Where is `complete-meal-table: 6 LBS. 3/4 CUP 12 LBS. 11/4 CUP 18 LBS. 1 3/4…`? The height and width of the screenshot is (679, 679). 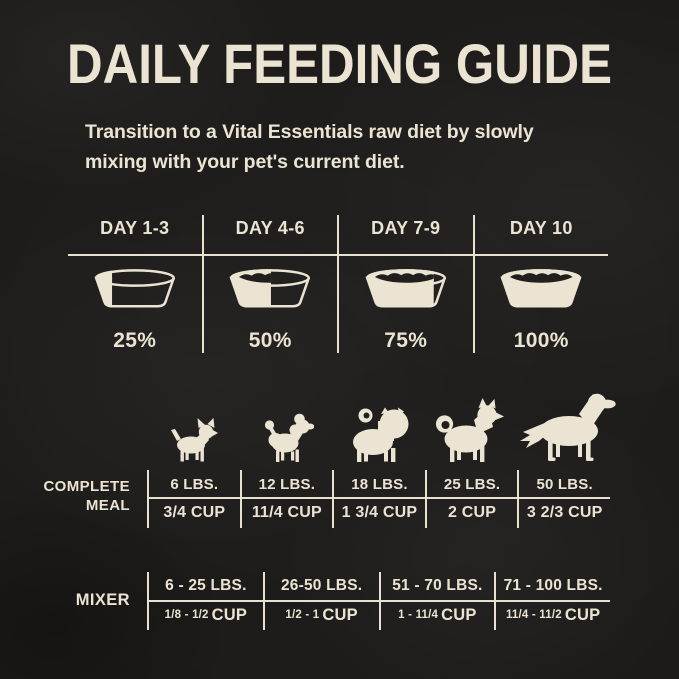 complete-meal-table: 6 LBS. 3/4 CUP 12 LBS. 11/4 CUP 18 LBS. 1 3/4… is located at coordinates (378, 499).